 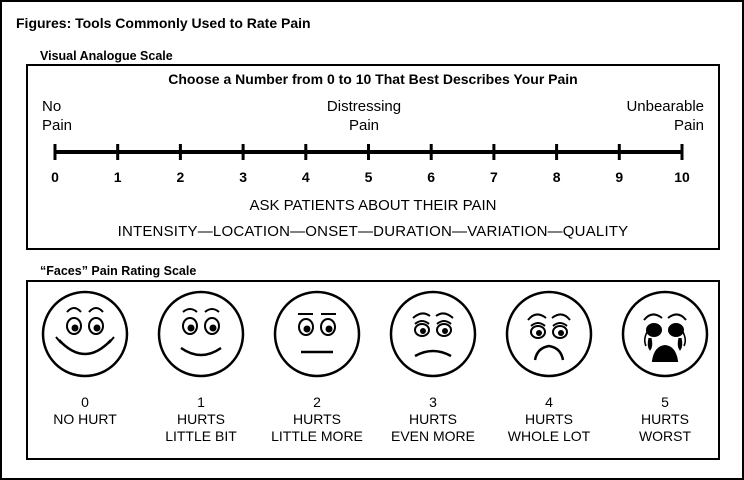 What do you see at coordinates (364, 106) in the screenshot?
I see `anchor-distressing-line1: Distressing` at bounding box center [364, 106].